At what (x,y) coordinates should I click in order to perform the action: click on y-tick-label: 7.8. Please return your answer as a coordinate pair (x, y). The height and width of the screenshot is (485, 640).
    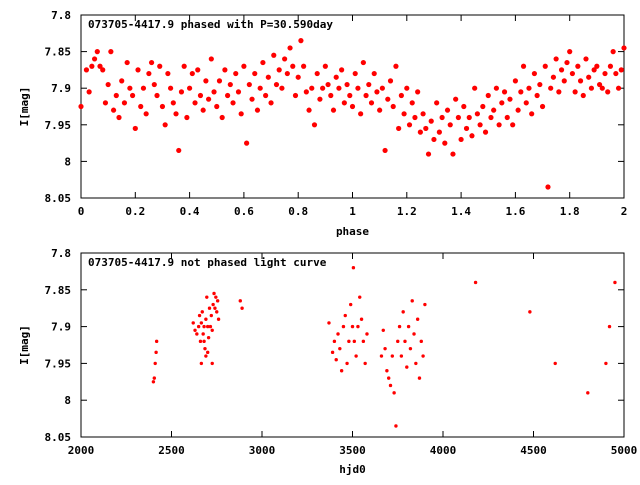
    Looking at the image, I should click on (61, 15).